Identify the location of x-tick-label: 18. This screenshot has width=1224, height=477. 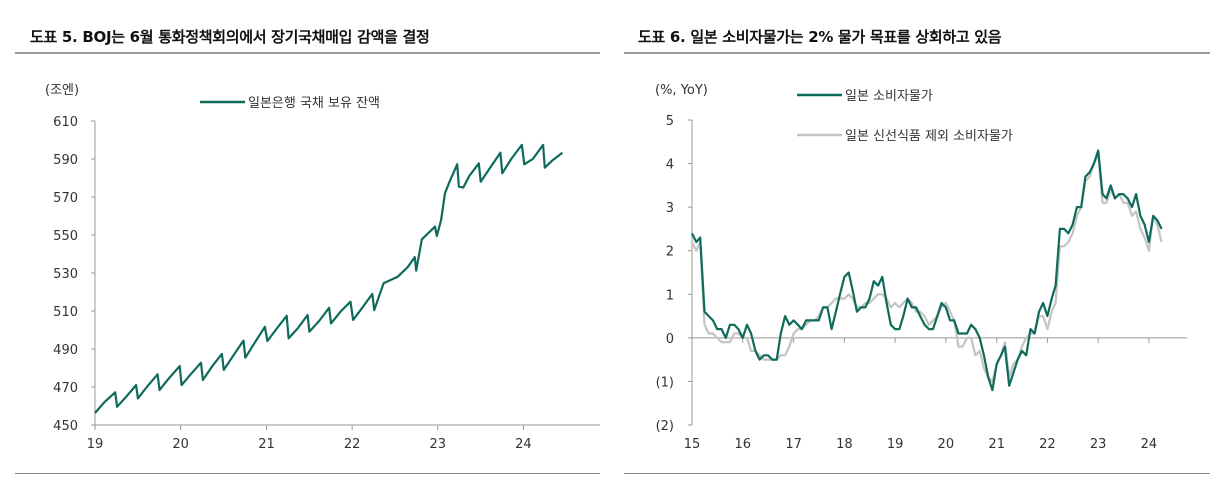
(844, 444).